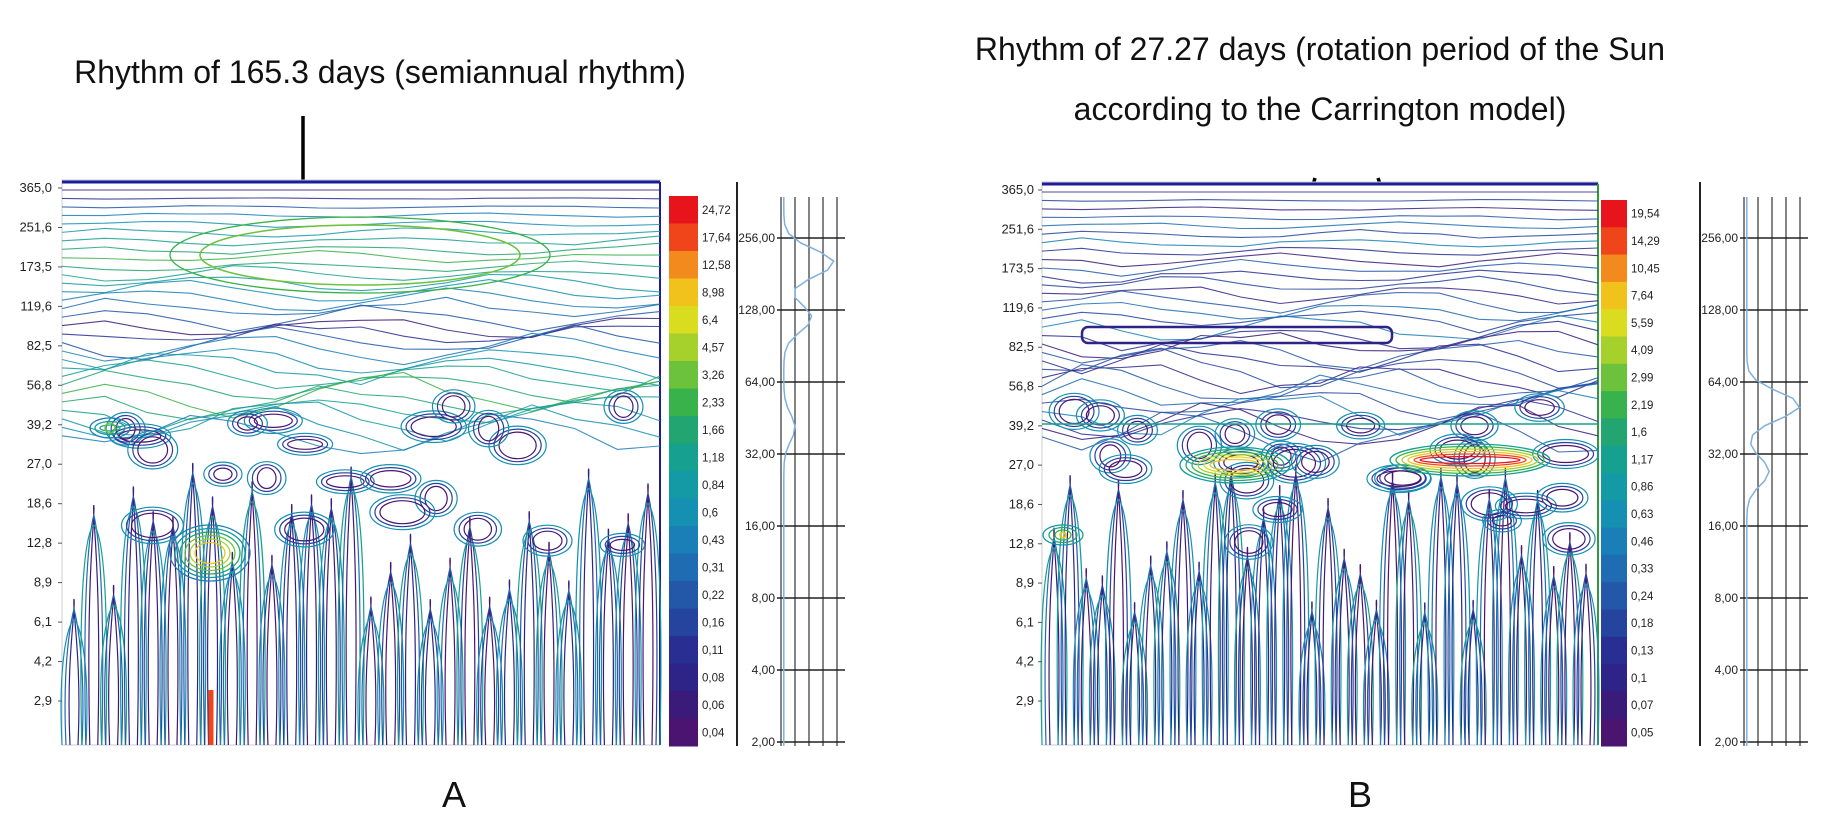 This screenshot has width=1833, height=840. I want to click on y-tick-label: 82,5, so click(39, 345).